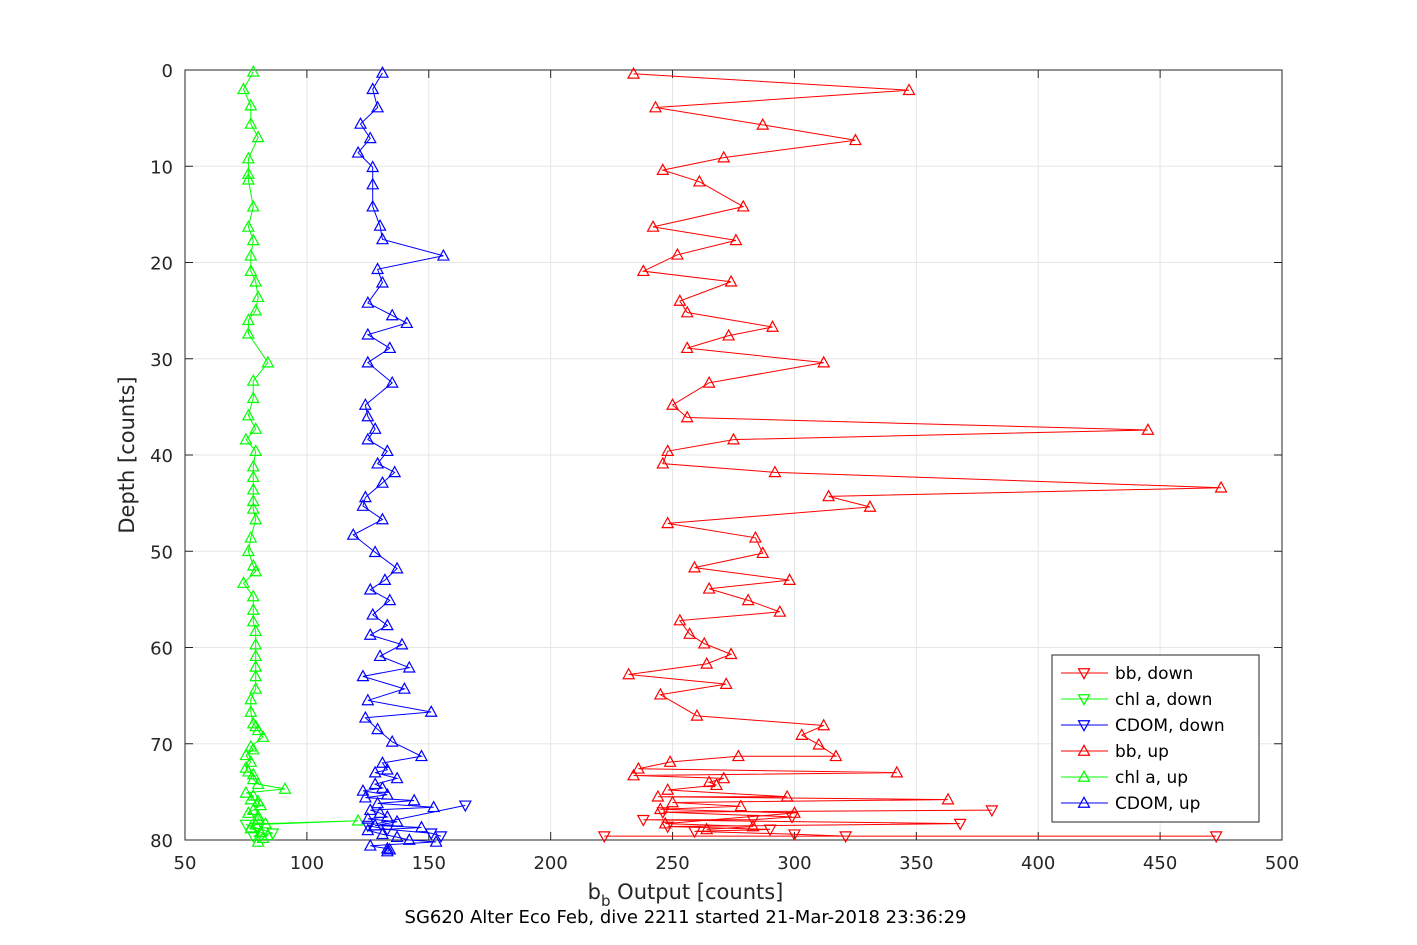 This screenshot has height=945, width=1417. Describe the element at coordinates (161, 841) in the screenshot. I see `y-tick-label: 80` at that location.